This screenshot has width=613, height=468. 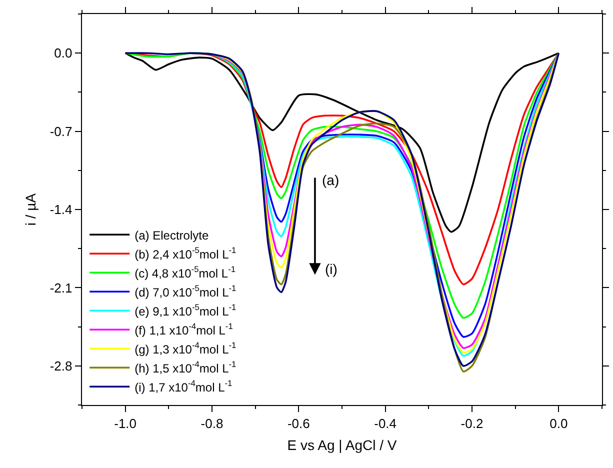 I want to click on legend-label: (c) 4,8 x10$^{-5}$mol L$^{-1}$, so click(x=185, y=272).